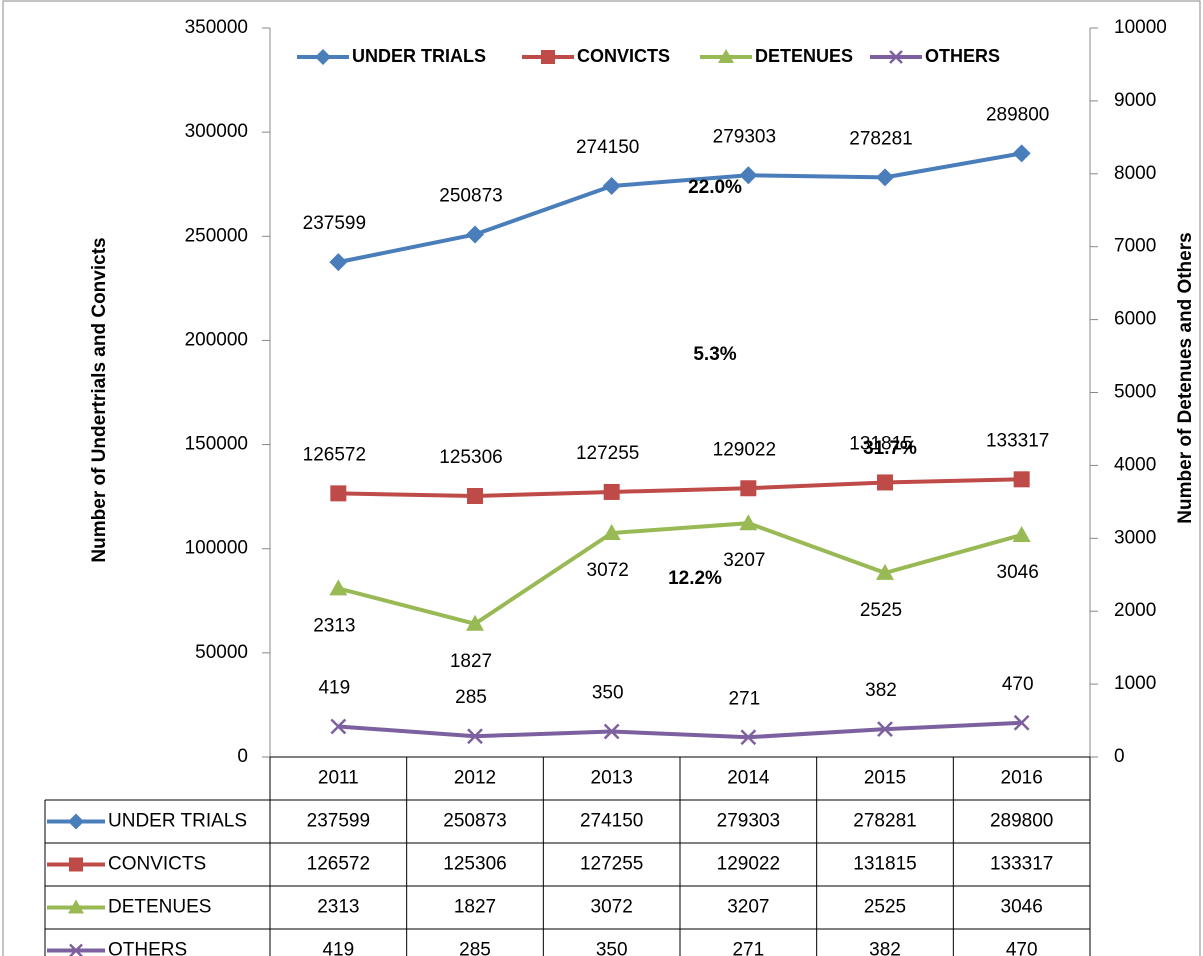 Image resolution: width=1203 pixels, height=956 pixels. I want to click on table-cell: 126572, so click(338, 864).